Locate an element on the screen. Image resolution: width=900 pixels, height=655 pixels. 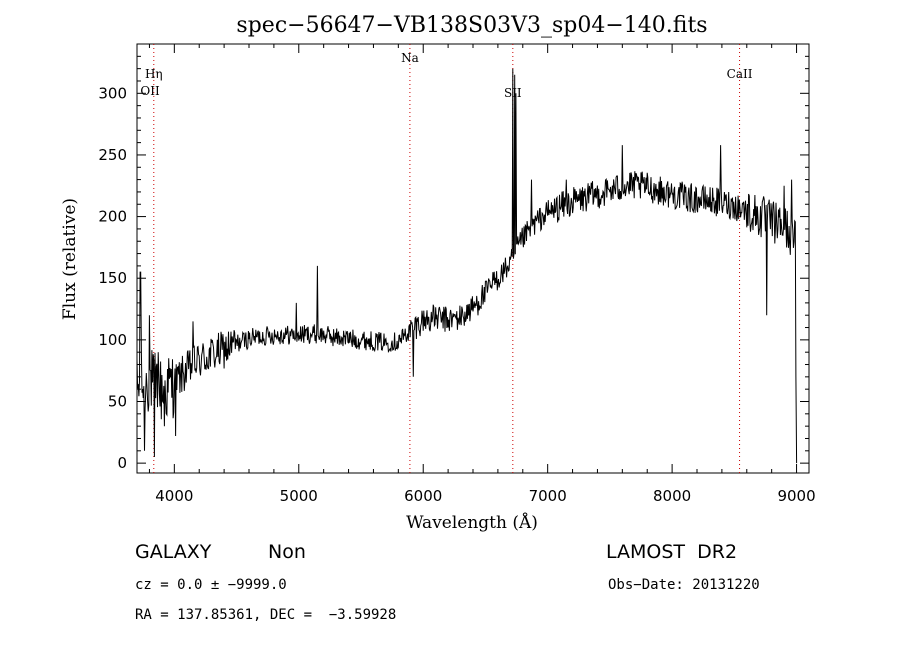
spectral-line-label: Na is located at coordinates (410, 58).